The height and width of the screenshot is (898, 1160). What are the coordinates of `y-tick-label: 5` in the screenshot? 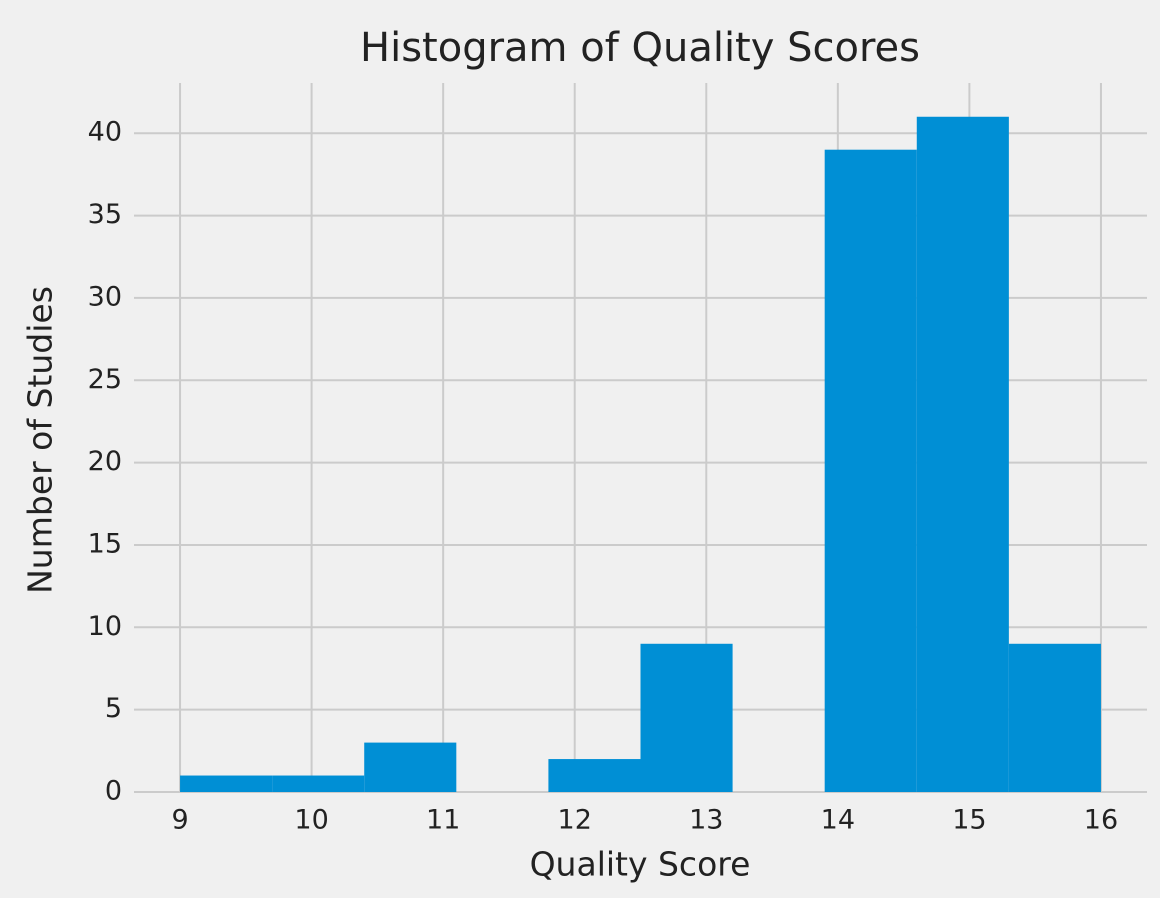 It's located at (113, 708).